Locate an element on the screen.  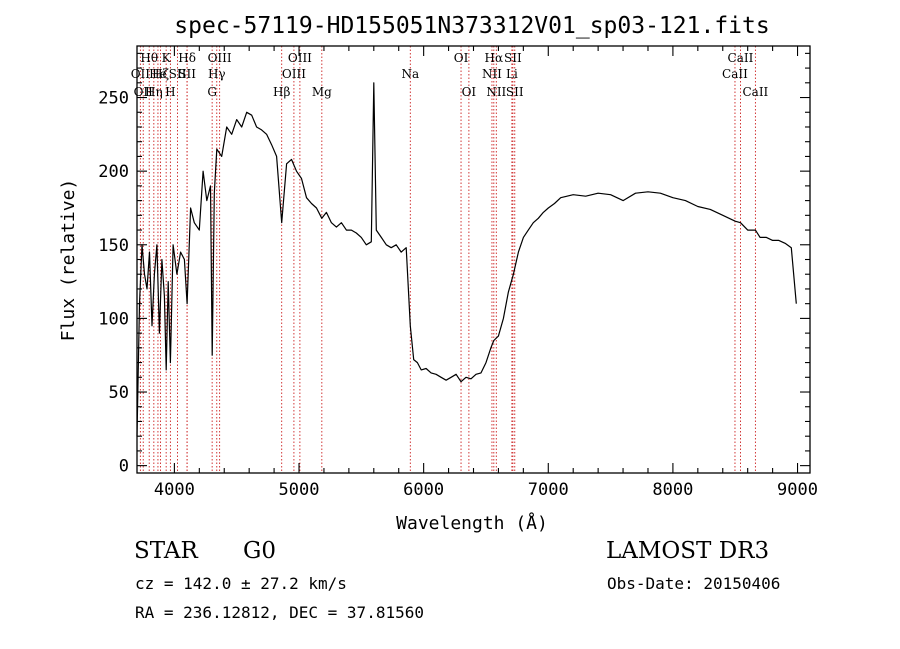
marker-label: H is located at coordinates (170, 92).